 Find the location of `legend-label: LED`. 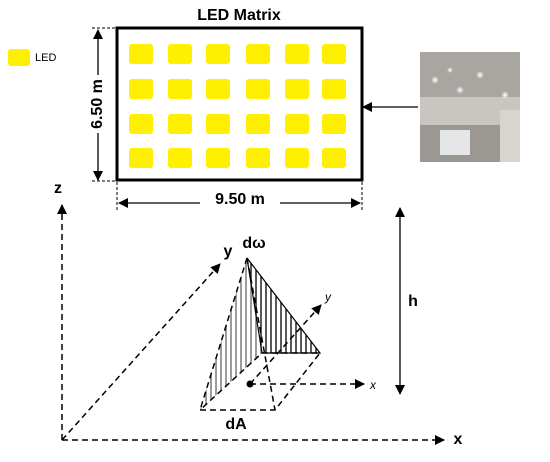

legend-label: LED is located at coordinates (45, 58).